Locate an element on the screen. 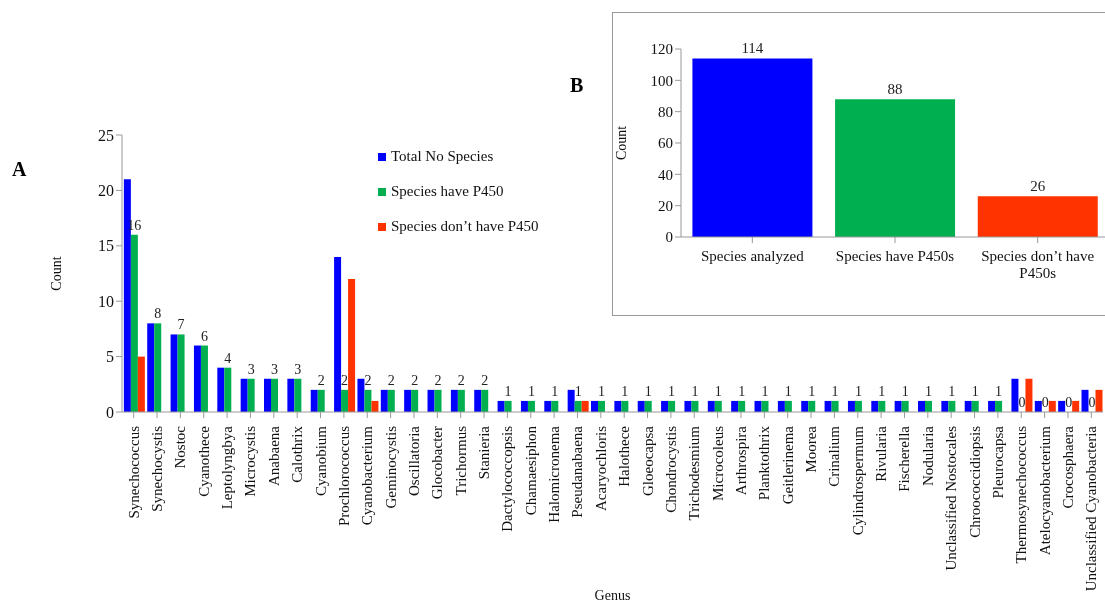 The width and height of the screenshot is (1105, 609). x-tick-label: Trichodesmium is located at coordinates (694, 473).